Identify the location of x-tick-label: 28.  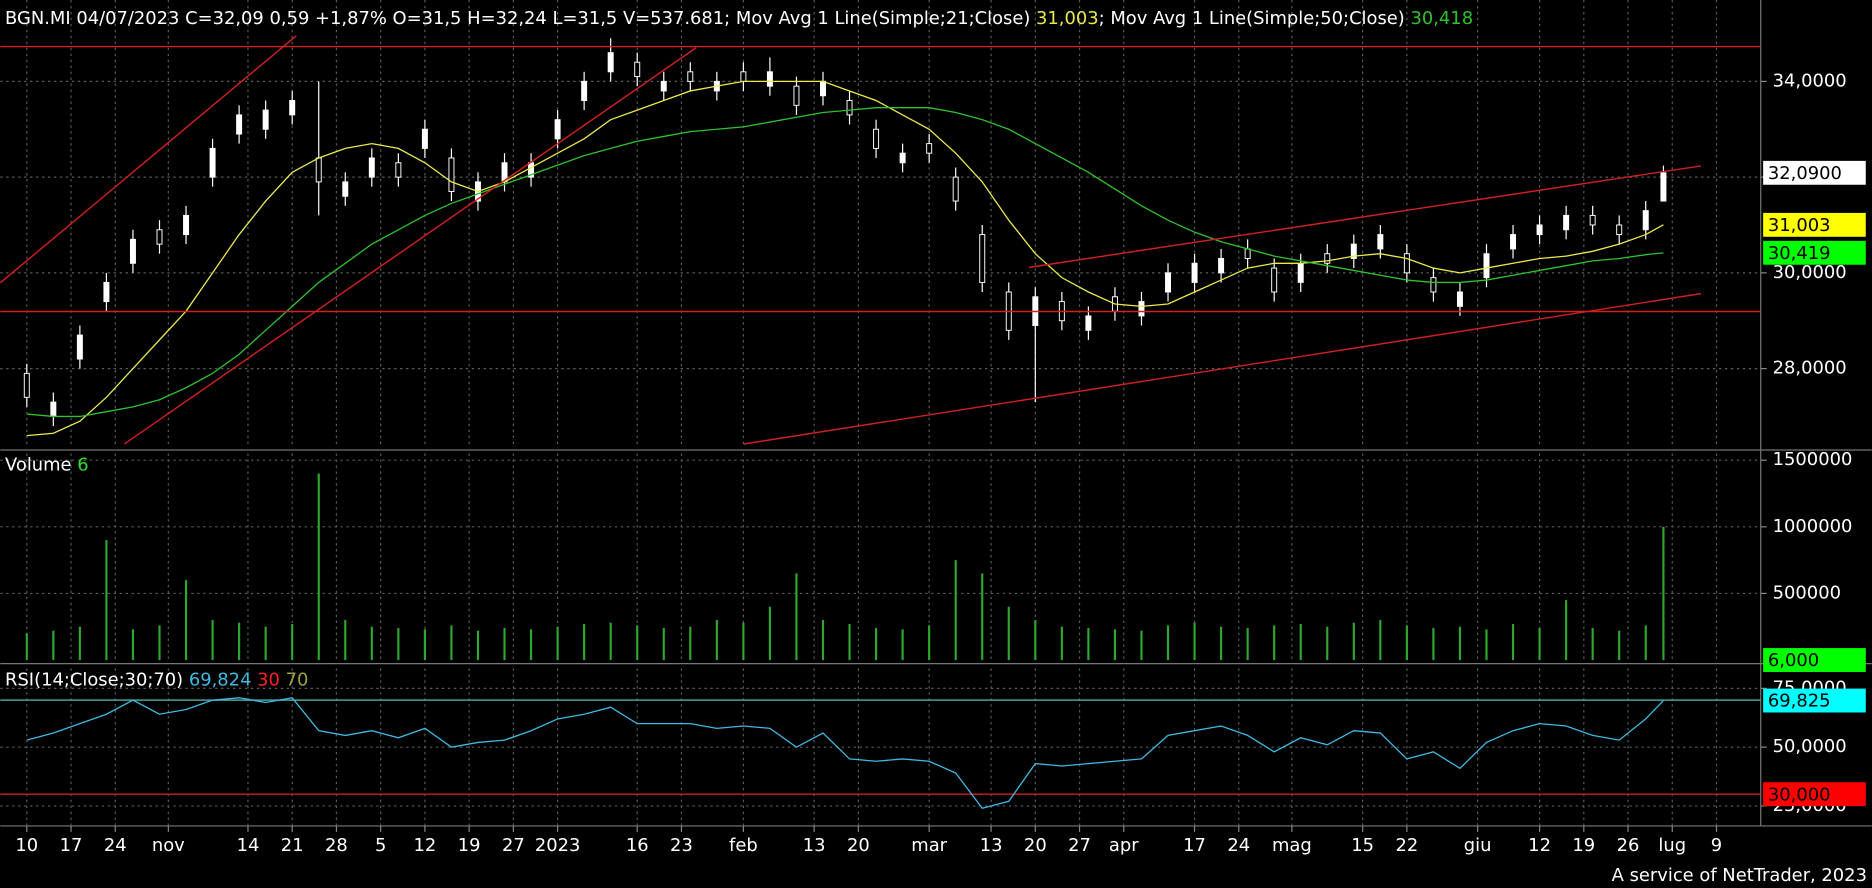
(336, 845).